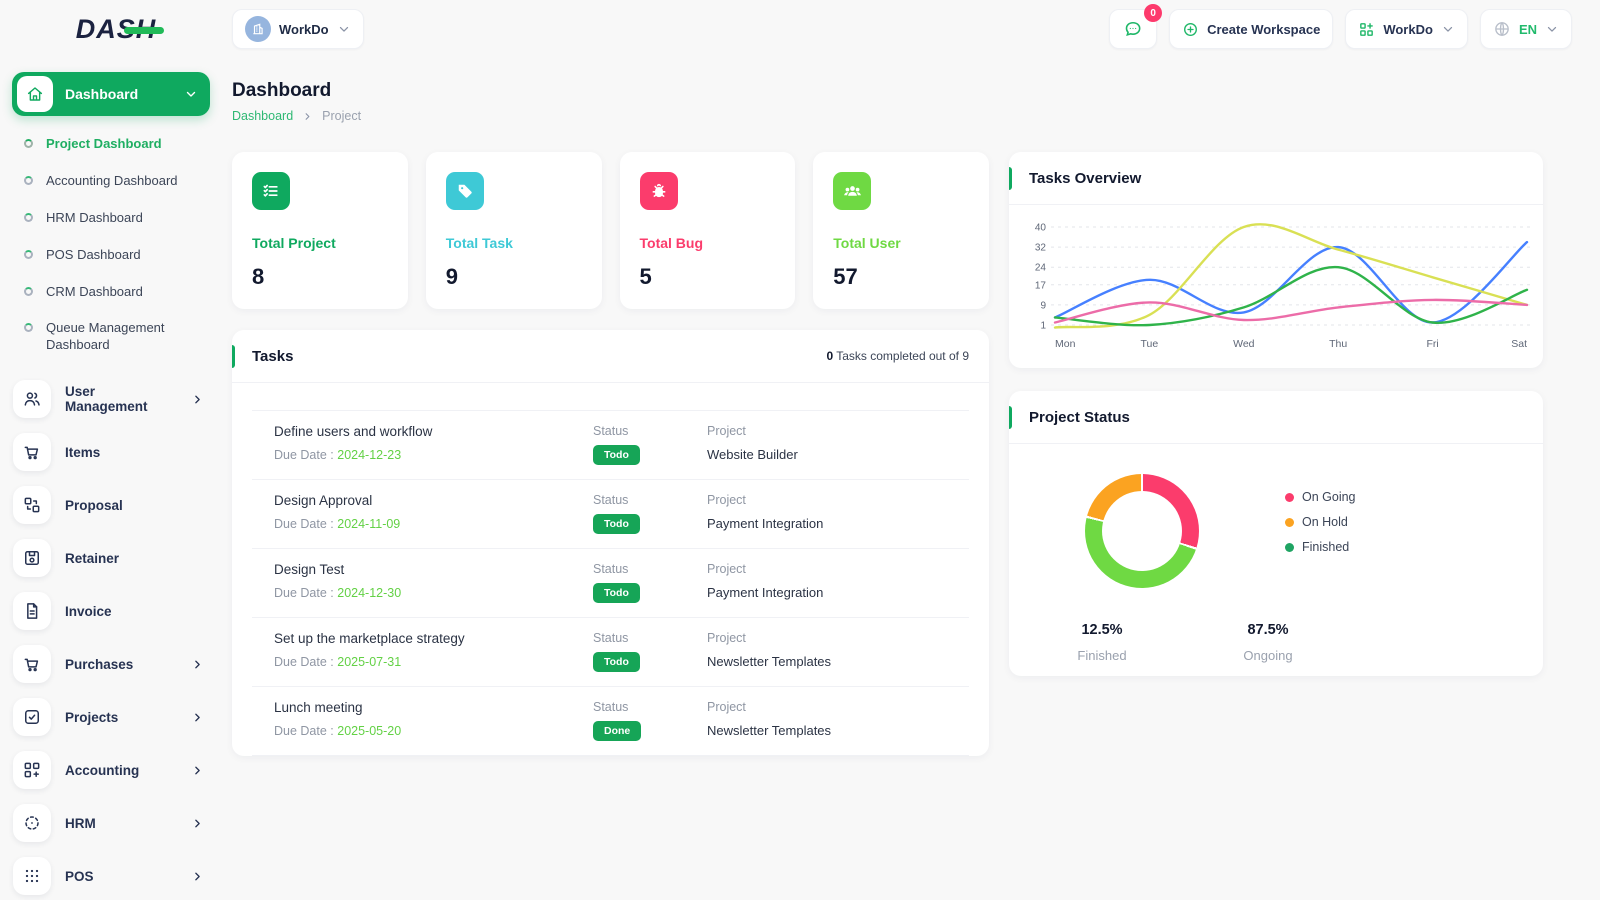 This screenshot has width=1600, height=900. I want to click on workspace-avatar-icon, so click(258, 29).